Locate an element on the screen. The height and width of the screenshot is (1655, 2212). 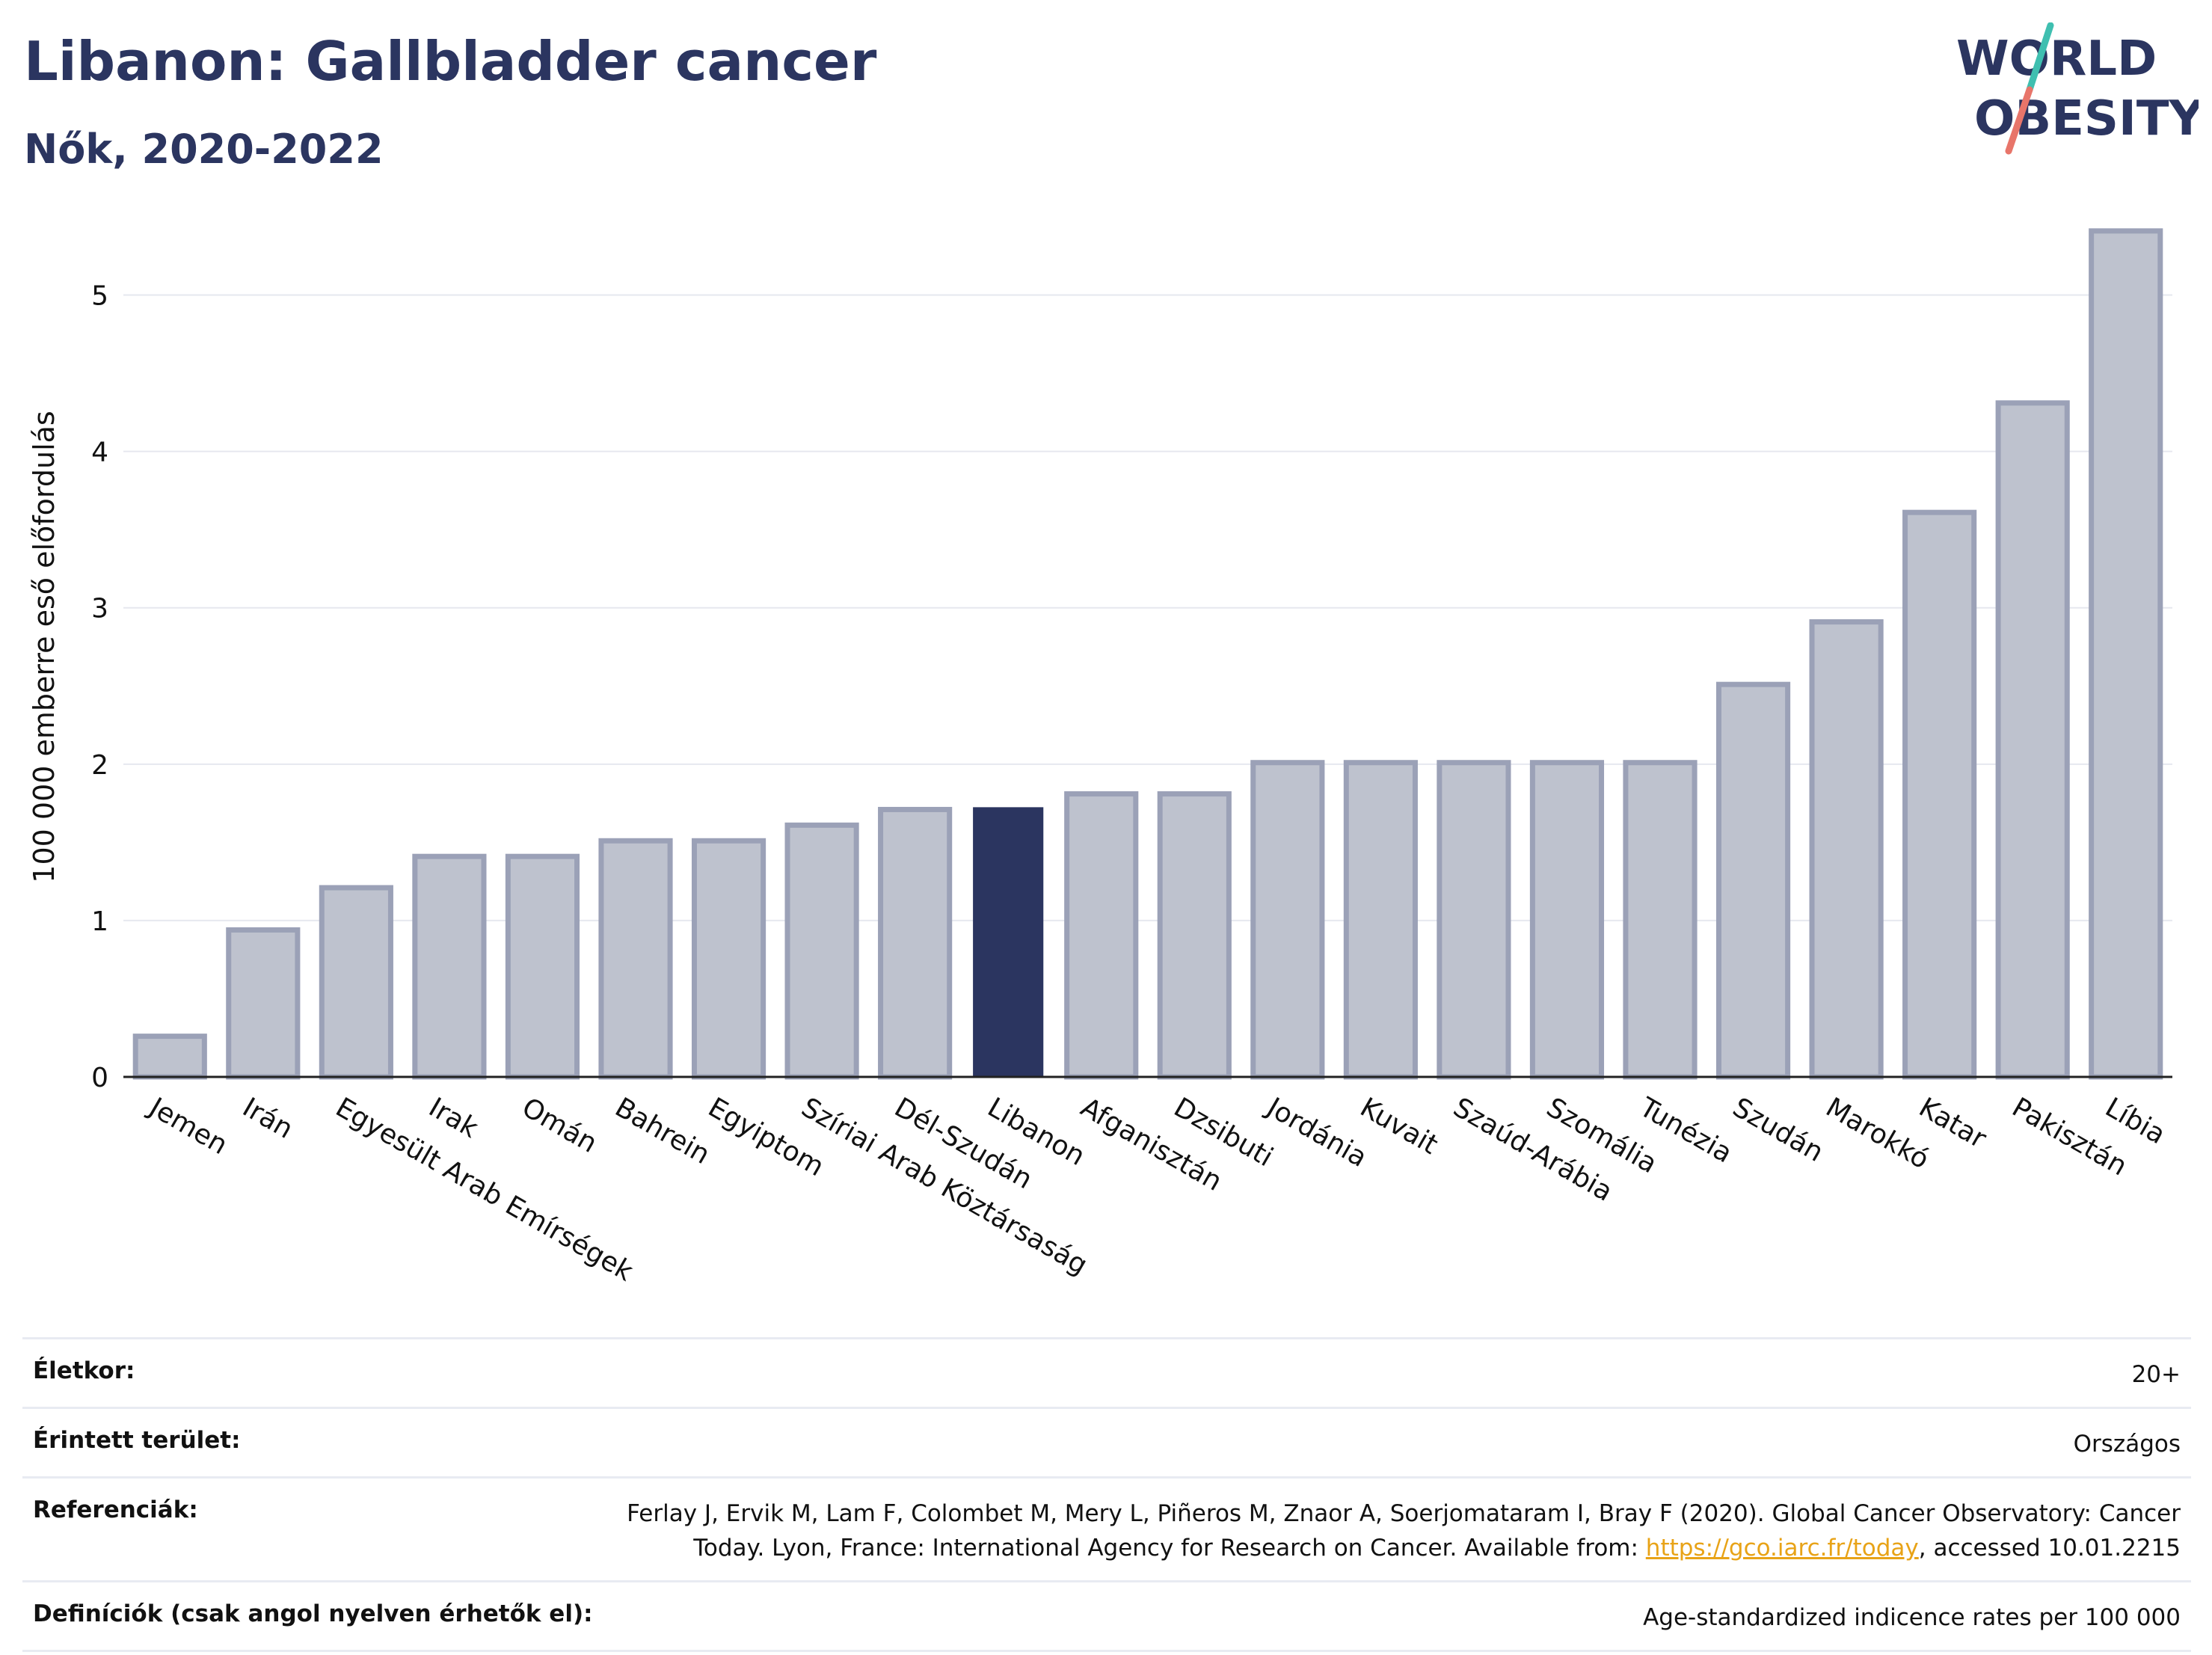
y-tick-label: 5 is located at coordinates (99, 296).